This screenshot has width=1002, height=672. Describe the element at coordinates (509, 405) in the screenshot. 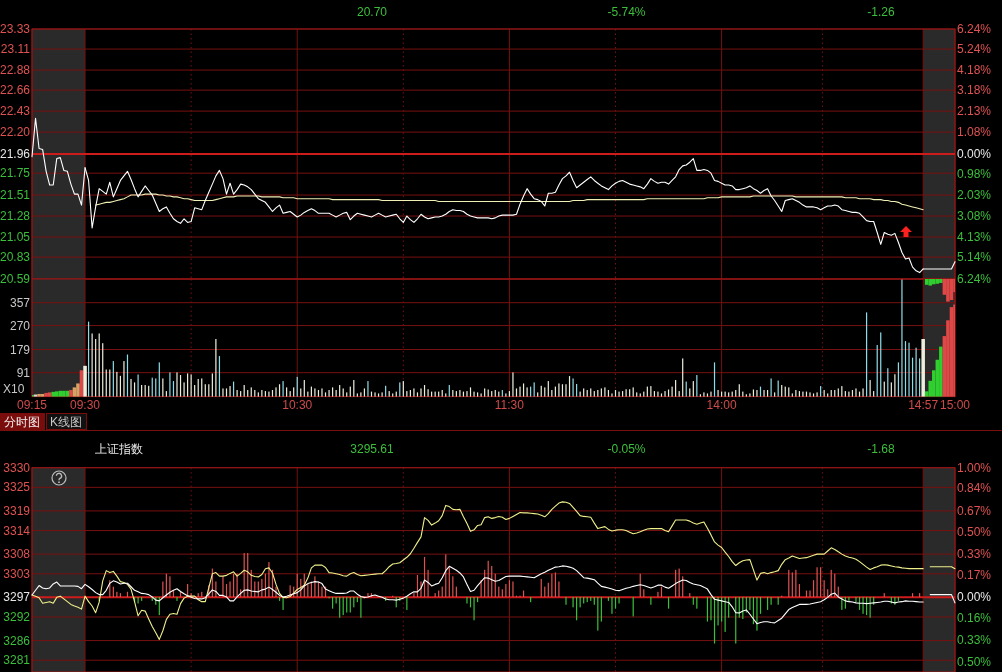

I see `x-tick-label: 11:30` at that location.